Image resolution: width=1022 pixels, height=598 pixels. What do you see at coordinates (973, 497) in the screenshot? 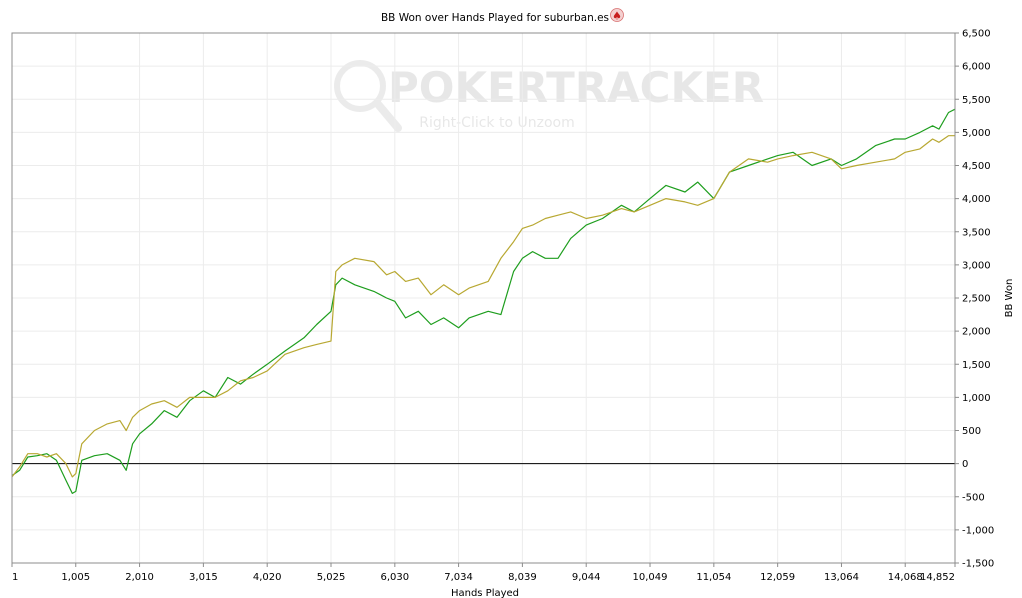
I see `y-tick-label: -500` at bounding box center [973, 497].